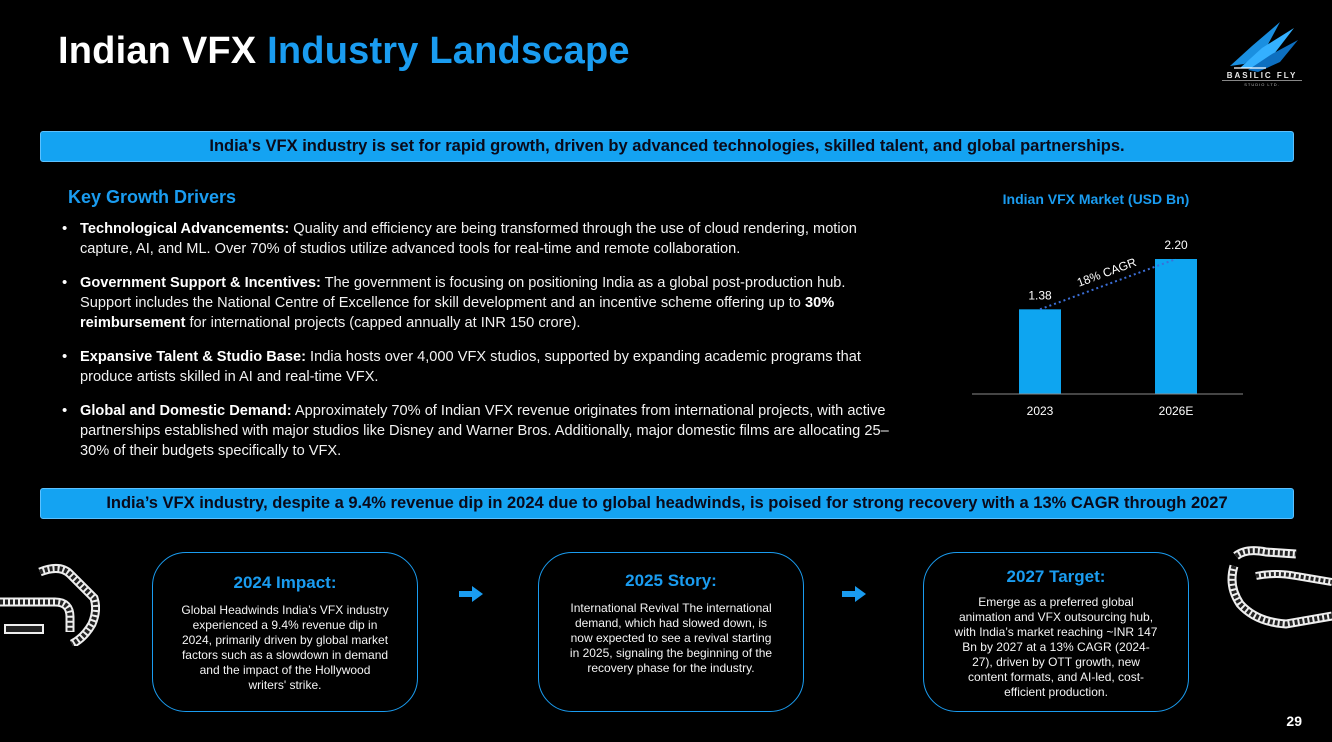  What do you see at coordinates (1040, 295) in the screenshot?
I see `chart-data-label: 1.38` at bounding box center [1040, 295].